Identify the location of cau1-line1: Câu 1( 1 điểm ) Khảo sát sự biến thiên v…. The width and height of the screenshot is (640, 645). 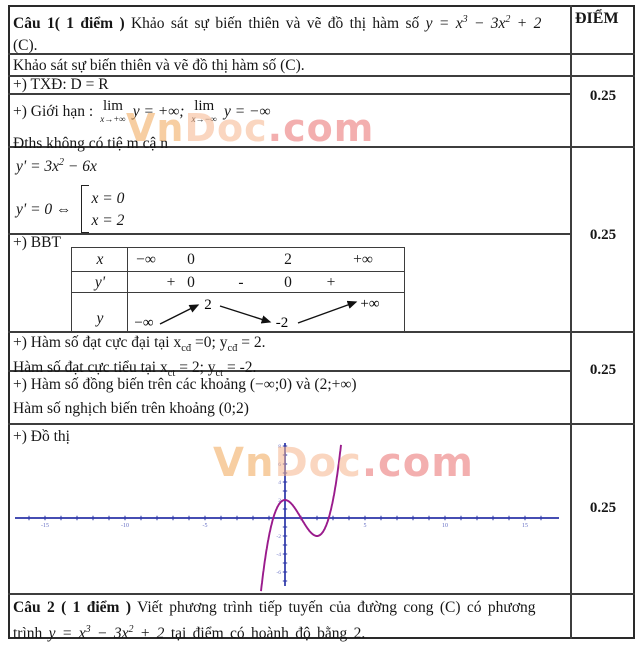
(277, 23).